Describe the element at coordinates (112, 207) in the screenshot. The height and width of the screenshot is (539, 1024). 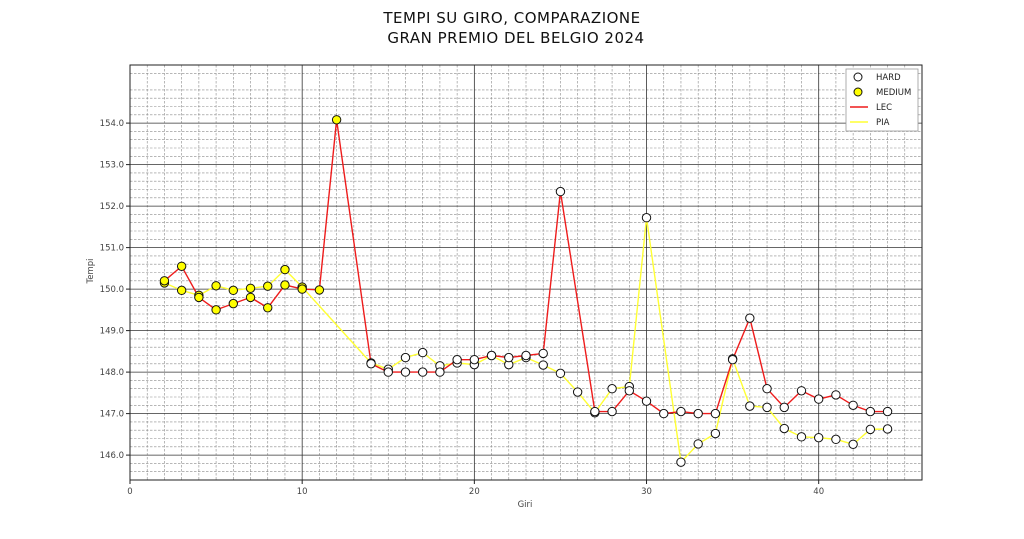
I see `y-tick-label: 152.0` at that location.